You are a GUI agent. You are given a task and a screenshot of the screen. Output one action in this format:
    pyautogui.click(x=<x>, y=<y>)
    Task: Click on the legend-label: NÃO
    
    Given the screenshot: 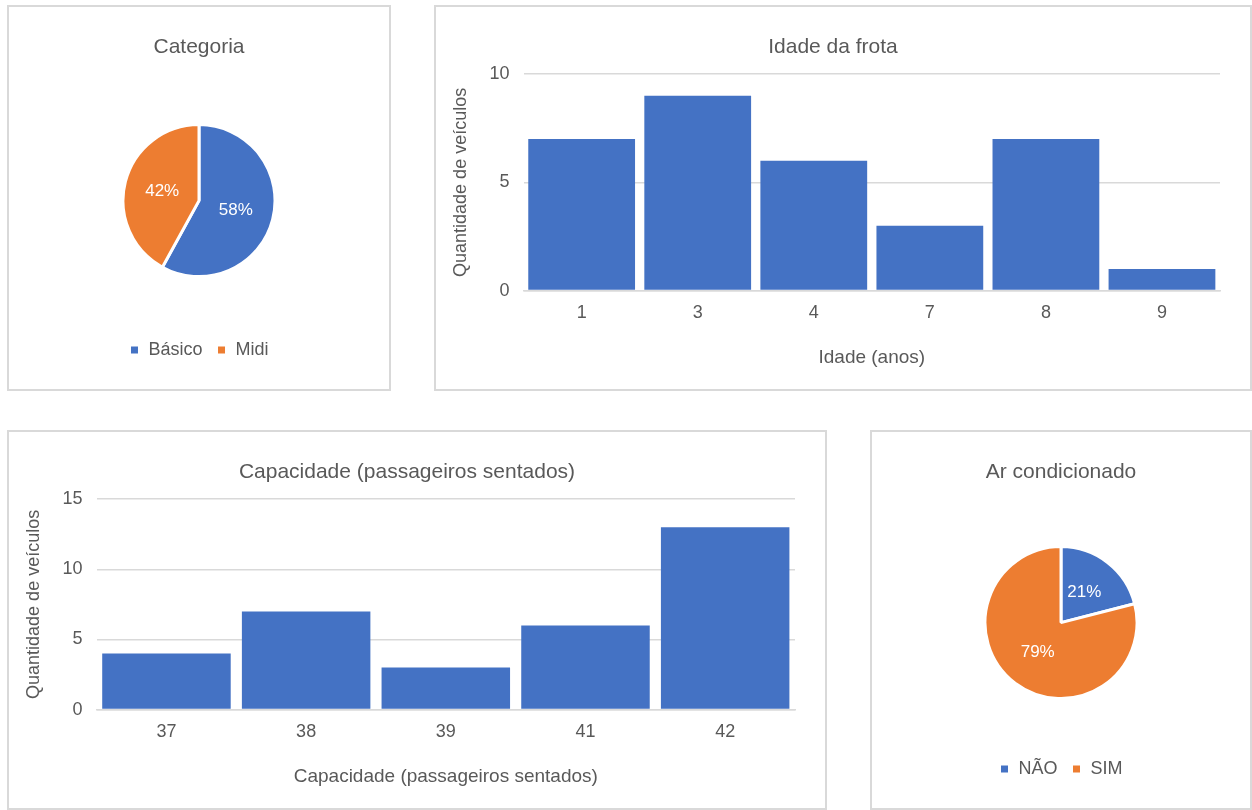 What is the action you would take?
    pyautogui.click(x=1038, y=767)
    